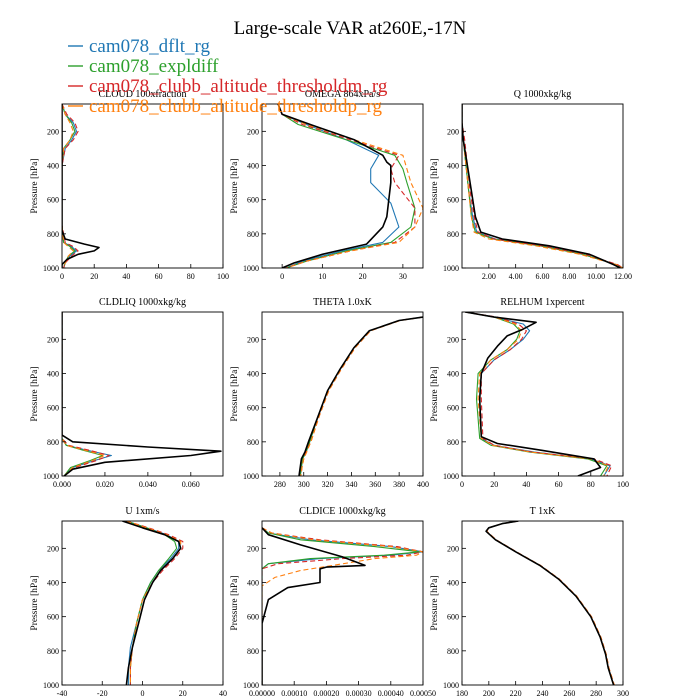  Describe the element at coordinates (150, 46) in the screenshot. I see `legend-label: cam078_dflt_rg` at that location.